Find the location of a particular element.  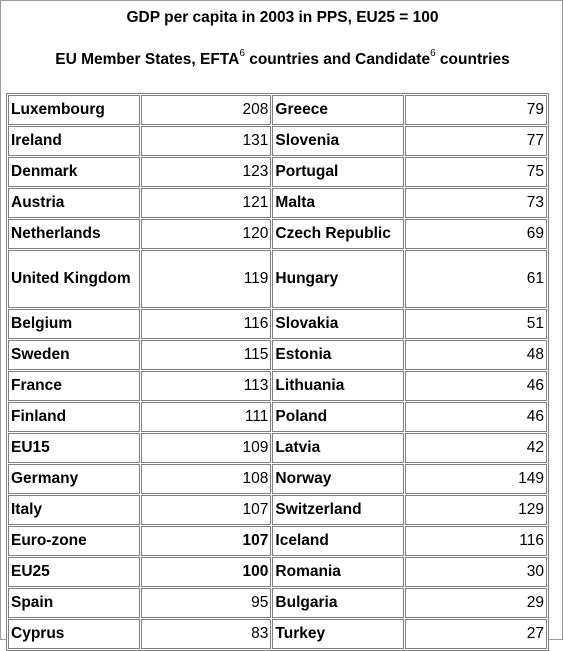

footnote-ref-efta: 6 is located at coordinates (242, 53).